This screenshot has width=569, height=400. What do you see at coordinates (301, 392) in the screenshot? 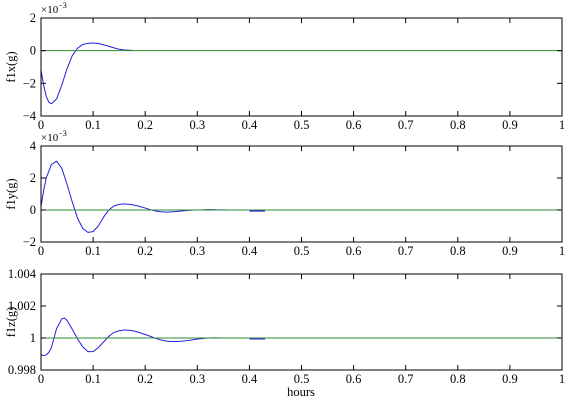
I see `x-axis-label: hours` at bounding box center [301, 392].